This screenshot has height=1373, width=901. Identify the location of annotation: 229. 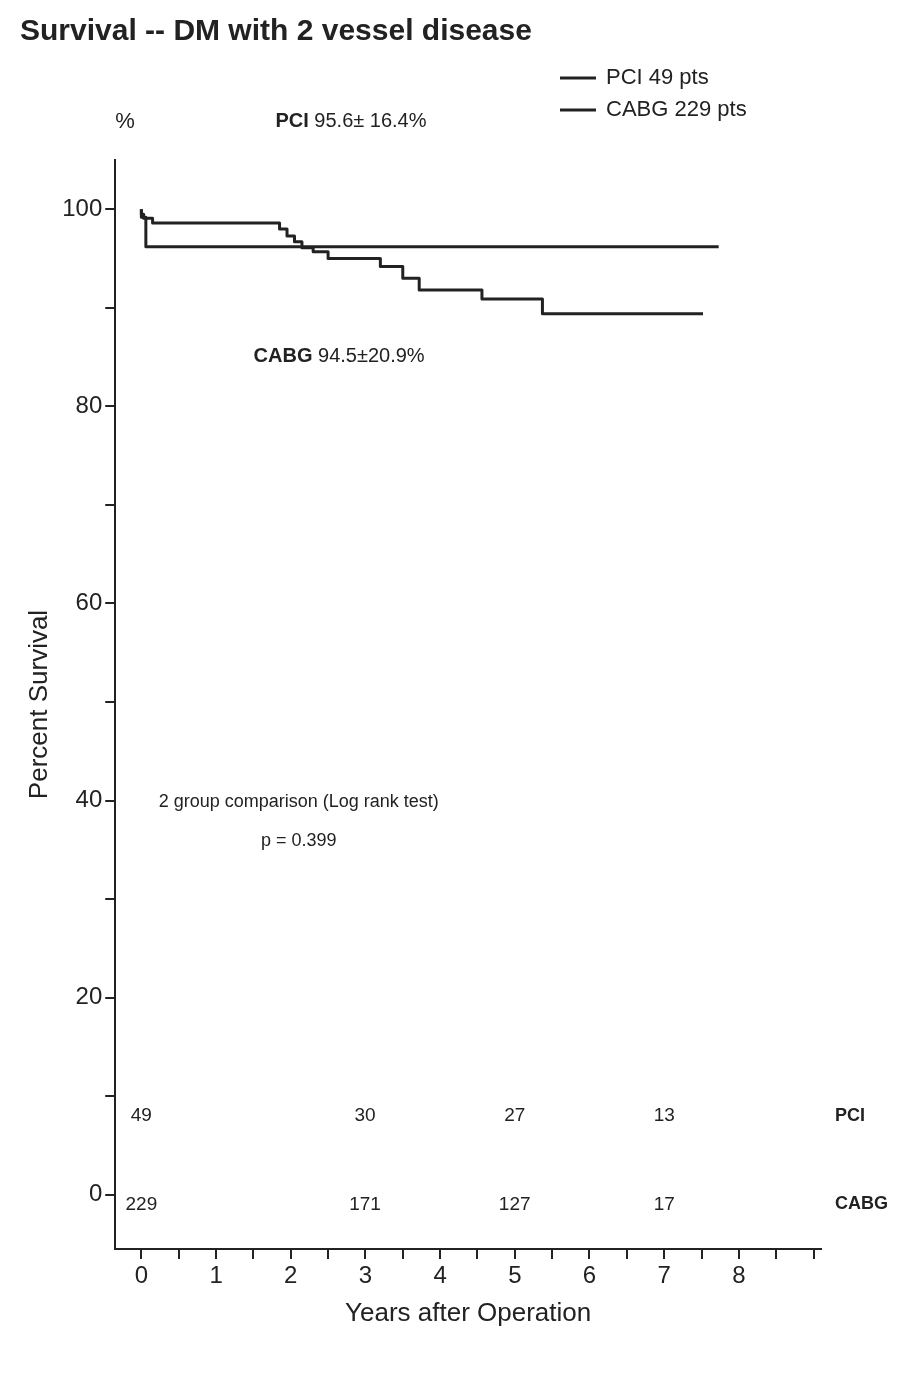
(141, 1203).